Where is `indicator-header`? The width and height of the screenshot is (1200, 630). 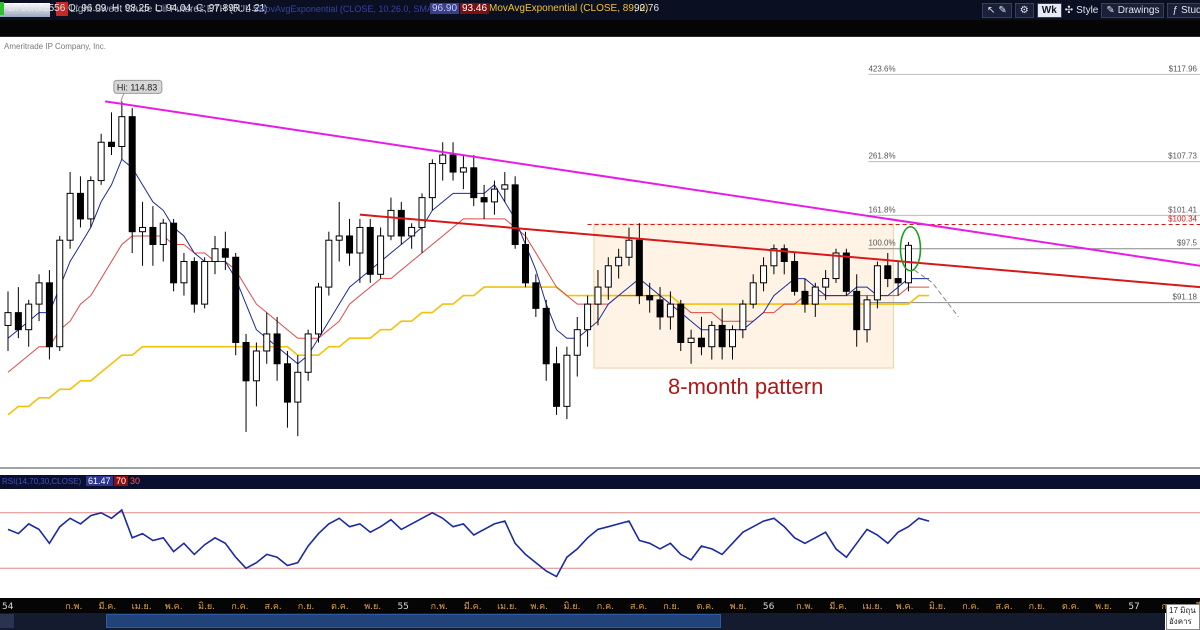
indicator-header is located at coordinates (600, 482).